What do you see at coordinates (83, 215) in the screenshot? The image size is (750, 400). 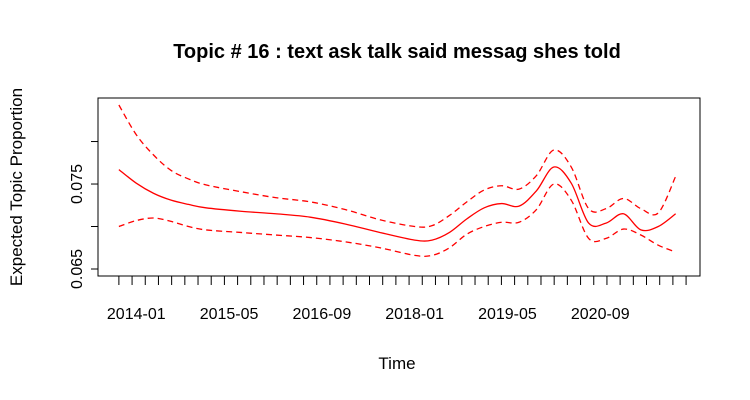 I see `y-axis: 0.065 0.075` at bounding box center [83, 215].